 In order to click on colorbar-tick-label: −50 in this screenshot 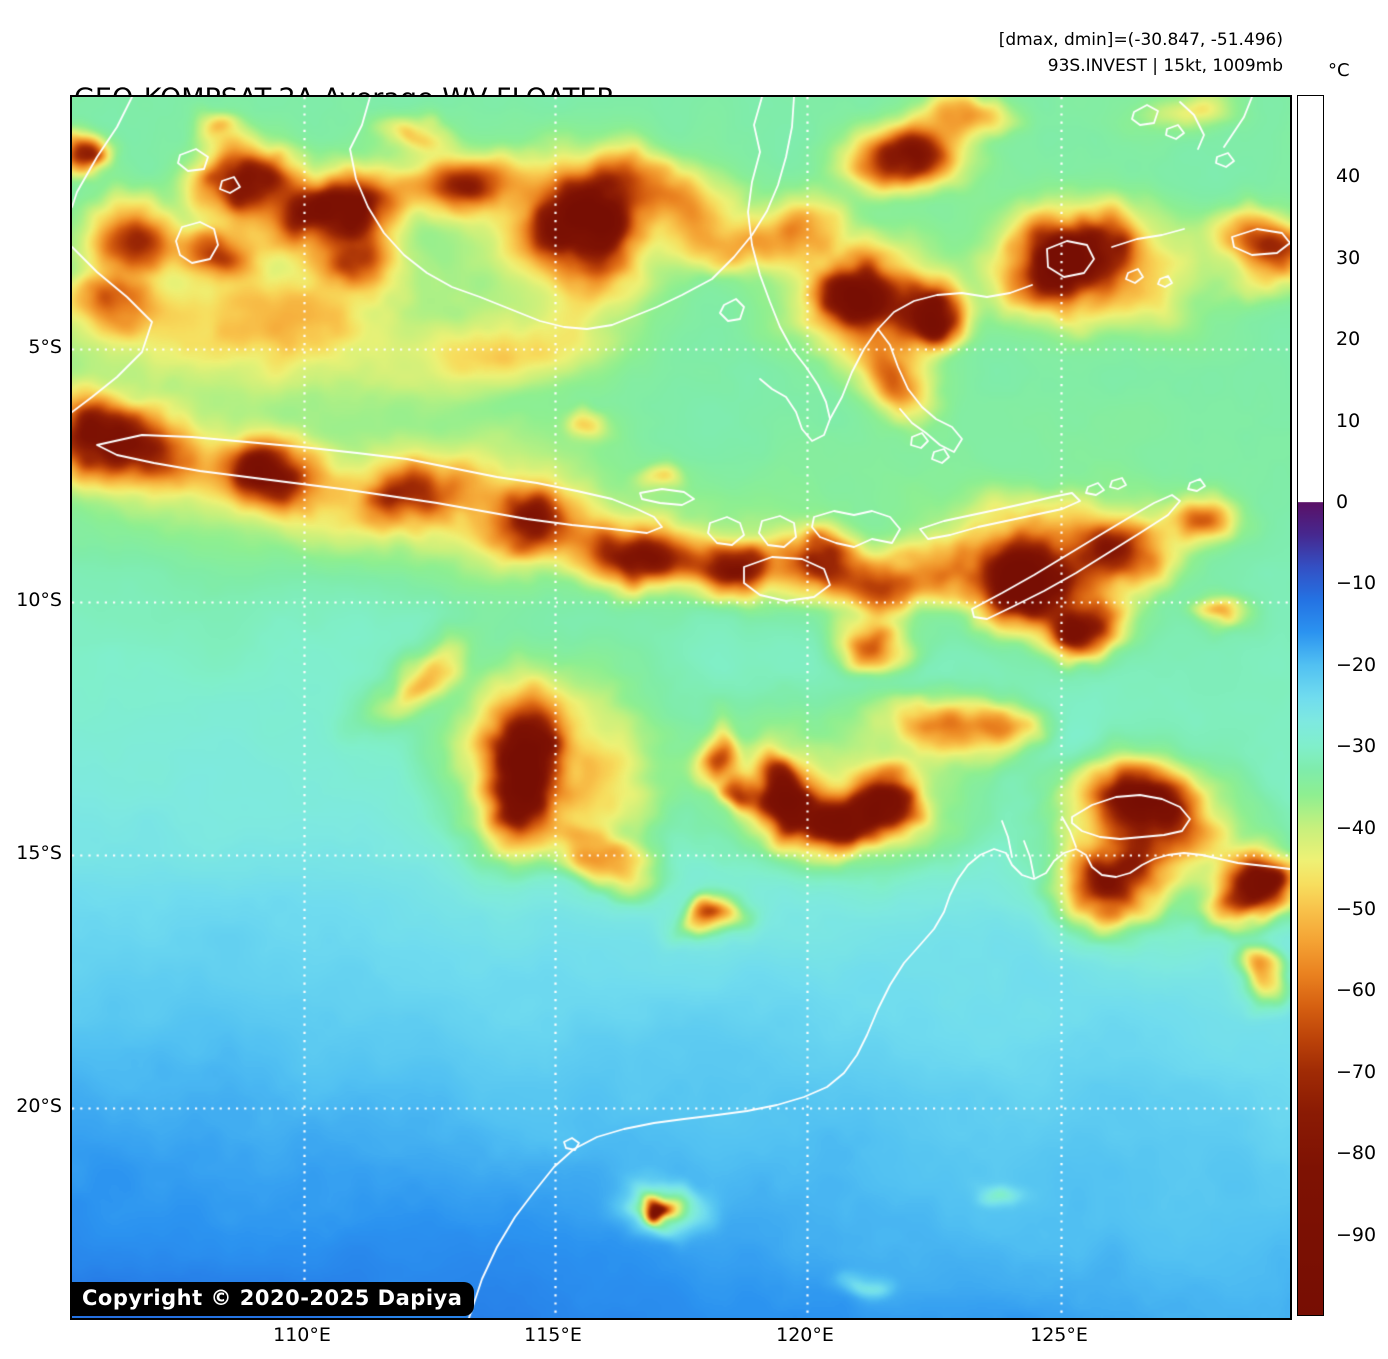, I will do `click(1356, 909)`.